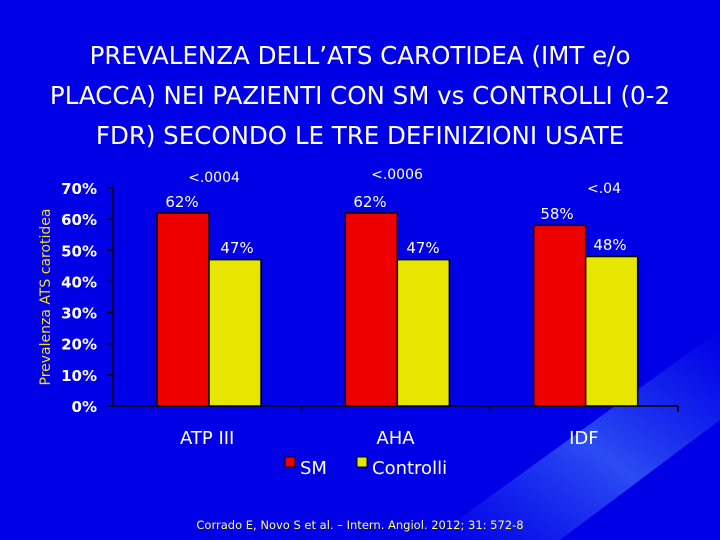  What do you see at coordinates (362, 462) in the screenshot?
I see `legend-swatch-controlli` at bounding box center [362, 462].